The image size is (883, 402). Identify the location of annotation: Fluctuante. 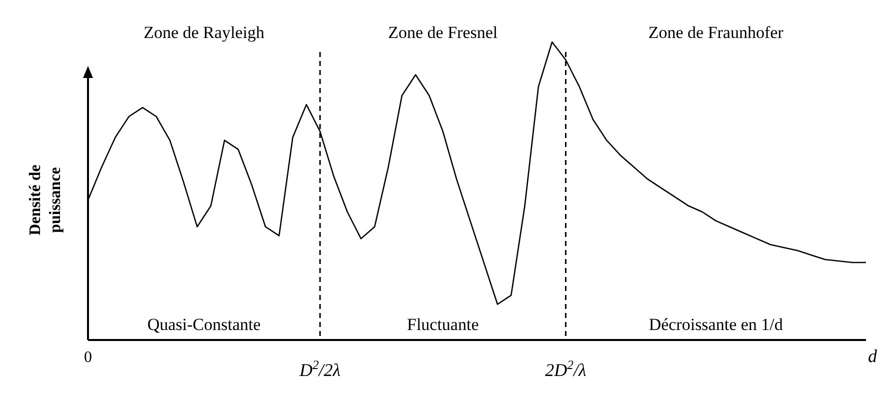
(442, 324).